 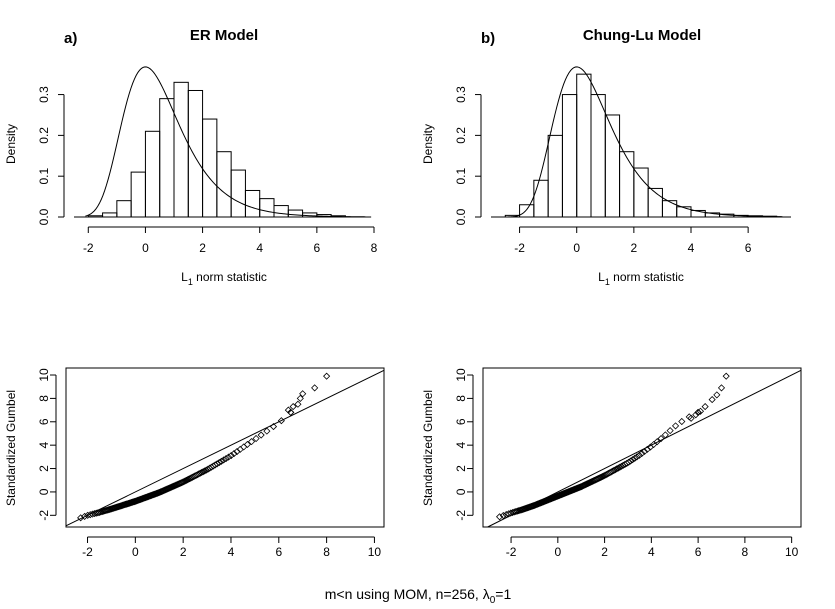 I want to click on er-hist-x-tick-label-4: 6, so click(x=317, y=248).